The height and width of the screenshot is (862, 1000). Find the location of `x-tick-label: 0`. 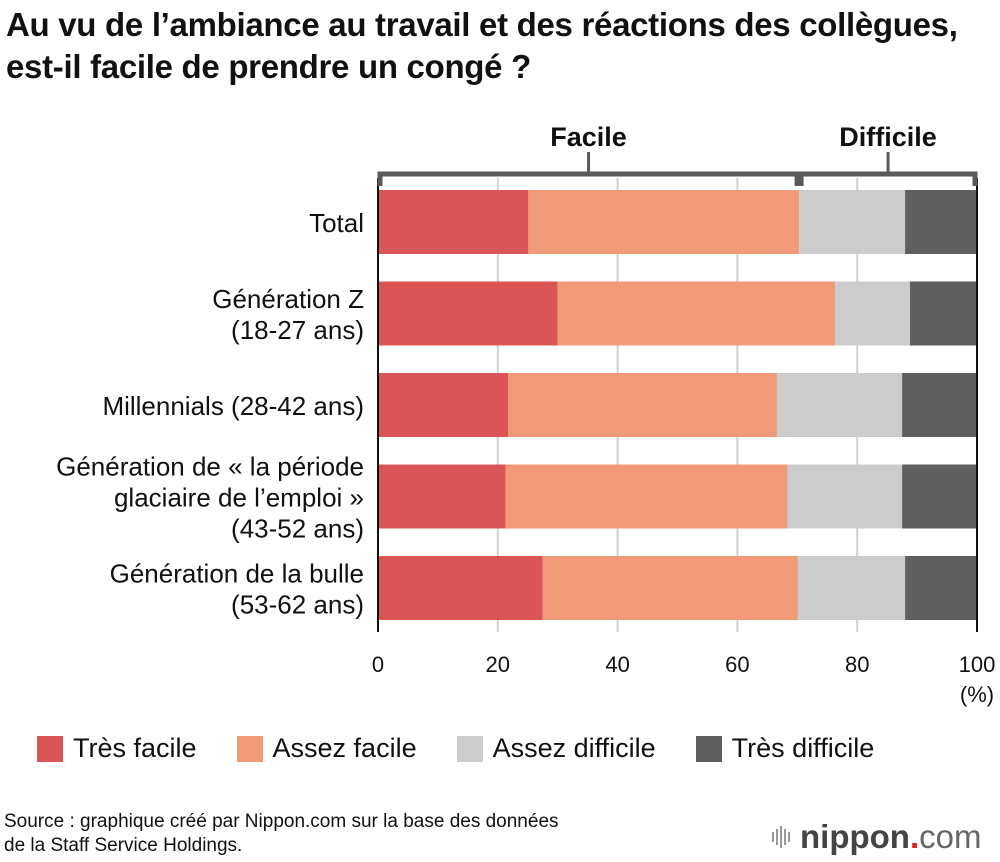

x-tick-label: 0 is located at coordinates (378, 664).